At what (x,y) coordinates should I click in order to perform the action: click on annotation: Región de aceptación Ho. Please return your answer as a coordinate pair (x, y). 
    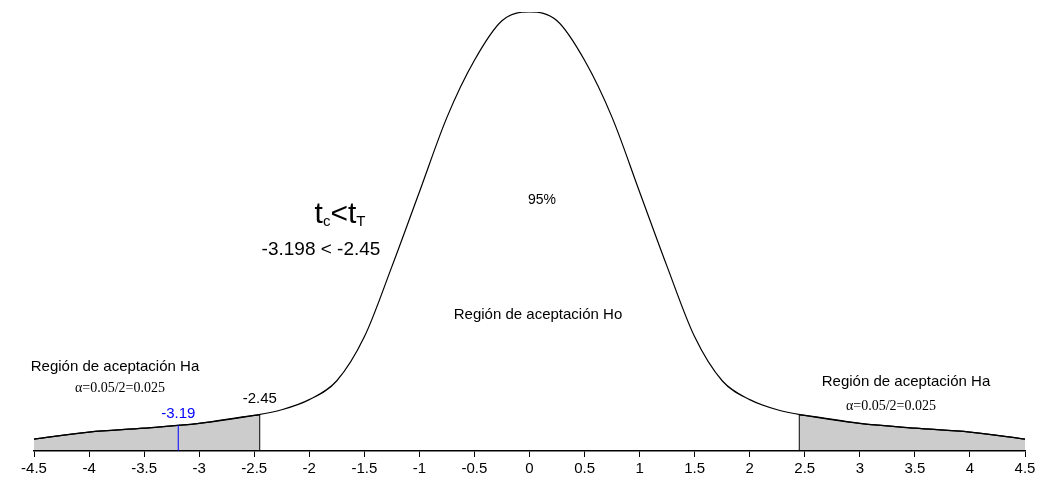
    Looking at the image, I should click on (538, 314).